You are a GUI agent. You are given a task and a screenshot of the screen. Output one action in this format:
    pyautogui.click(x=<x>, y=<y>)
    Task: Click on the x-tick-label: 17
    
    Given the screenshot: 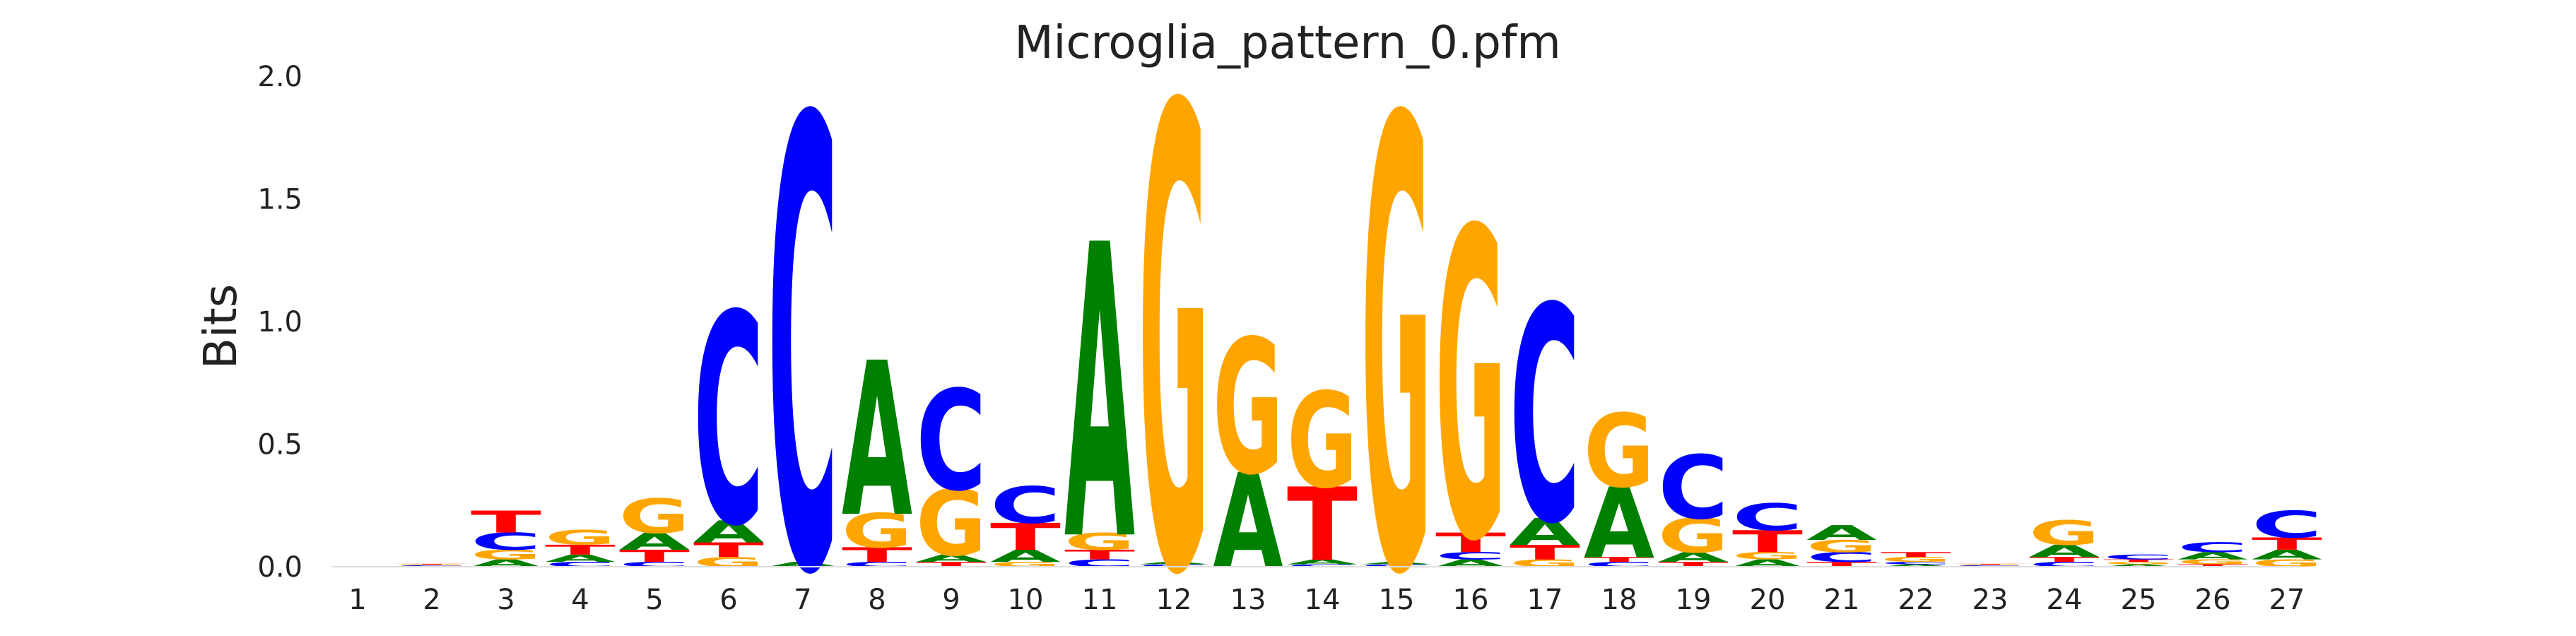 What is the action you would take?
    pyautogui.click(x=1545, y=600)
    